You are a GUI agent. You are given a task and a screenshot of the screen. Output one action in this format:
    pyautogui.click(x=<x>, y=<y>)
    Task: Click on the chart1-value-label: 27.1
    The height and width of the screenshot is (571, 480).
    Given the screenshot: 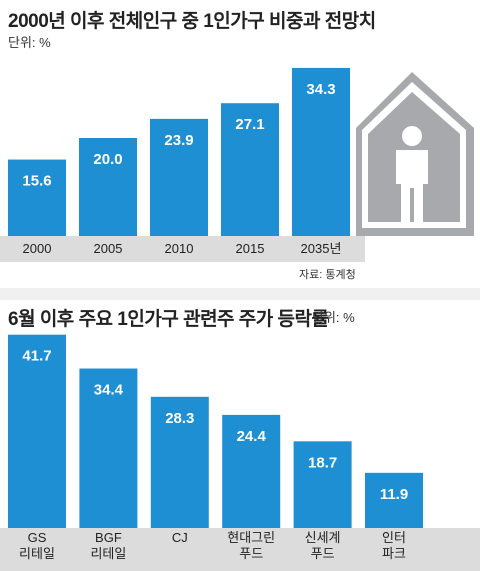 What is the action you would take?
    pyautogui.click(x=249, y=124)
    